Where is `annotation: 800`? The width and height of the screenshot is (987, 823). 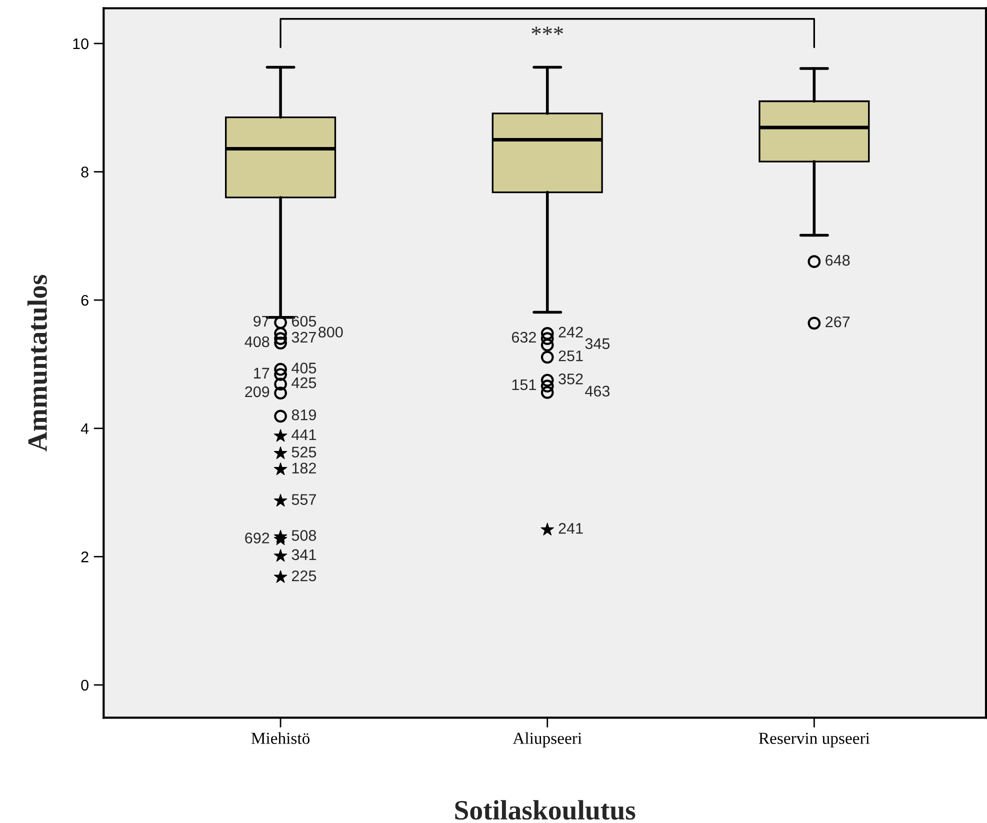
annotation: 800 is located at coordinates (330, 332).